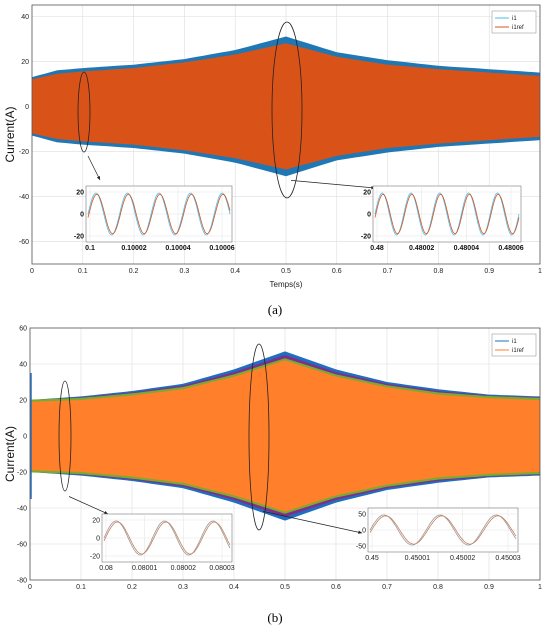  What do you see at coordinates (377, 248) in the screenshot?
I see `inset-x-tick-label: 0.48` at bounding box center [377, 248].